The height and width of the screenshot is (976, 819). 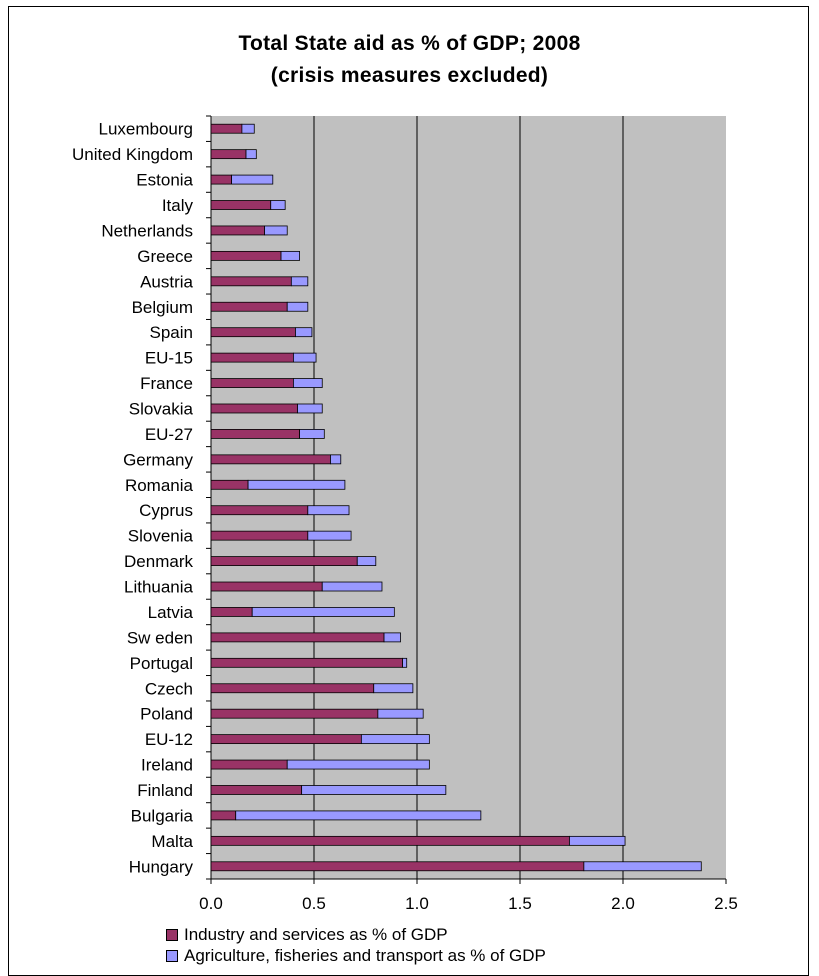 I want to click on y-tick-label: Estonia, so click(x=164, y=180).